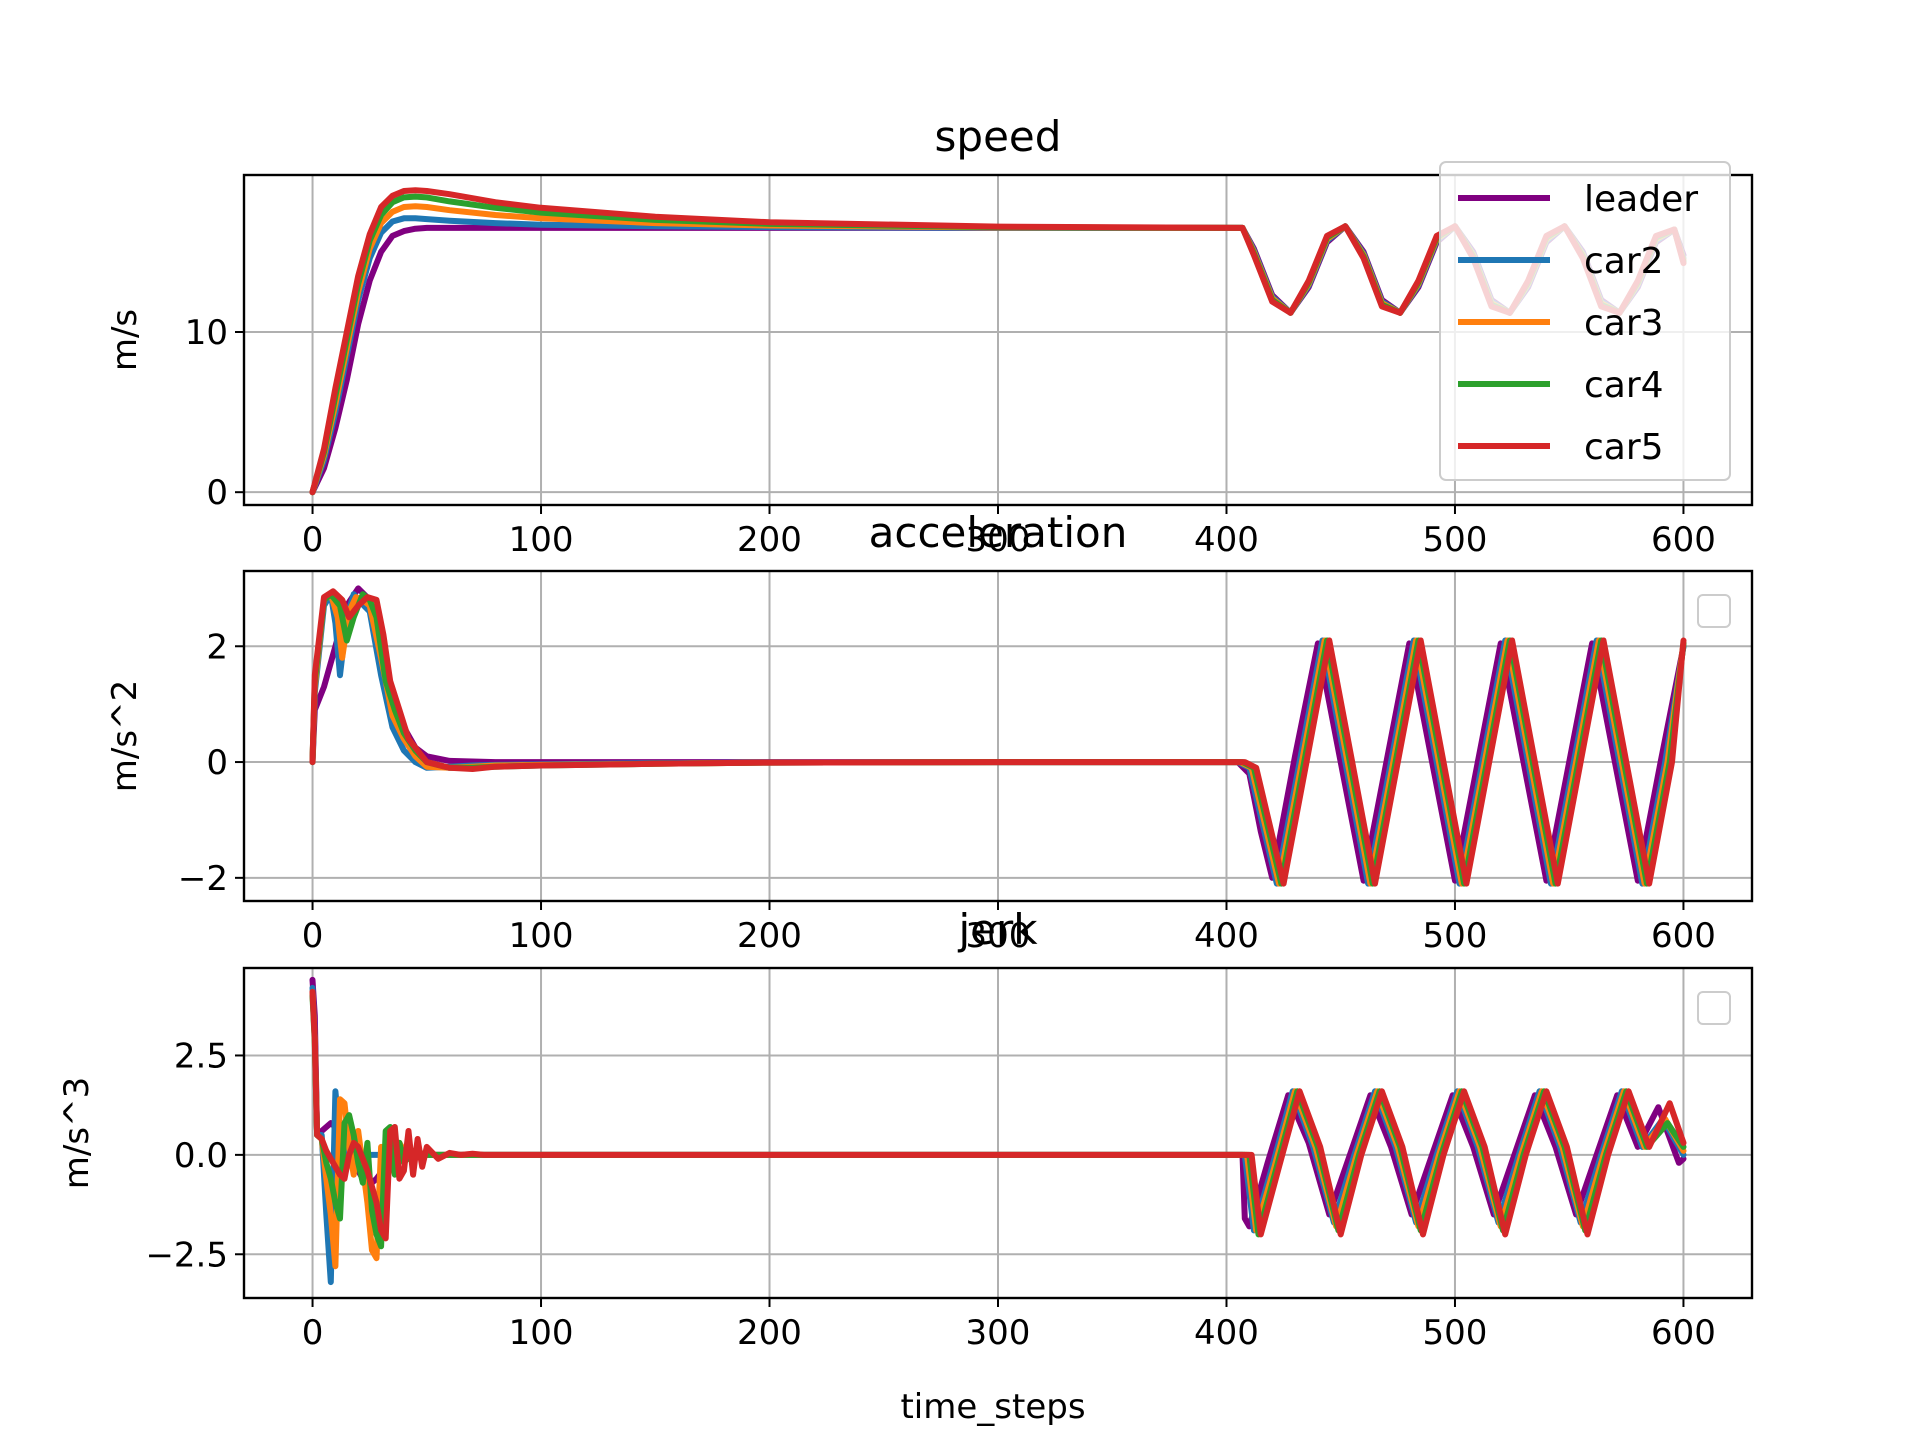 The width and height of the screenshot is (1920, 1445). I want to click on y-tick-label: −2, so click(203, 879).